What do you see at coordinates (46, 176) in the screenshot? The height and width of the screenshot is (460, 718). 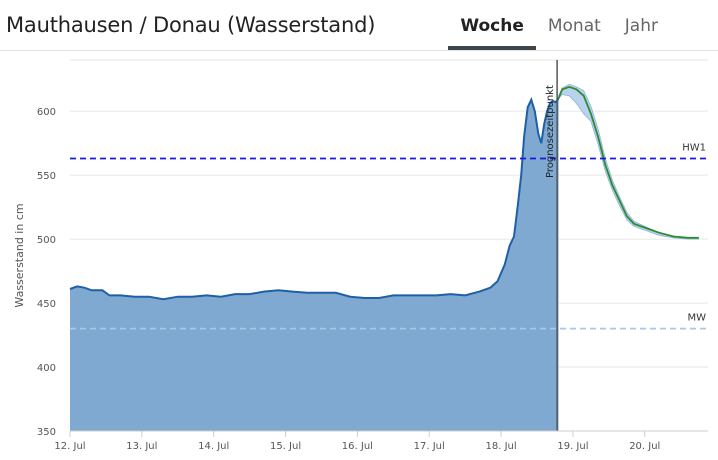 I see `y-tick-label: 550` at bounding box center [46, 176].